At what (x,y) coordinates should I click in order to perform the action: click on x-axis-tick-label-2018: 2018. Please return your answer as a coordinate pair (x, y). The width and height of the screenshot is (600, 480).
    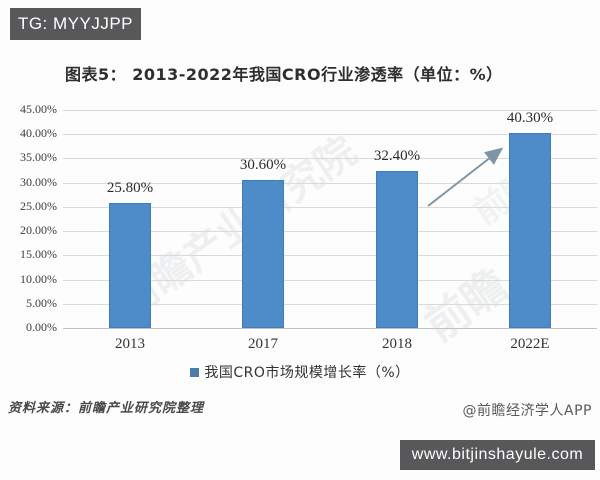
    Looking at the image, I should click on (397, 344).